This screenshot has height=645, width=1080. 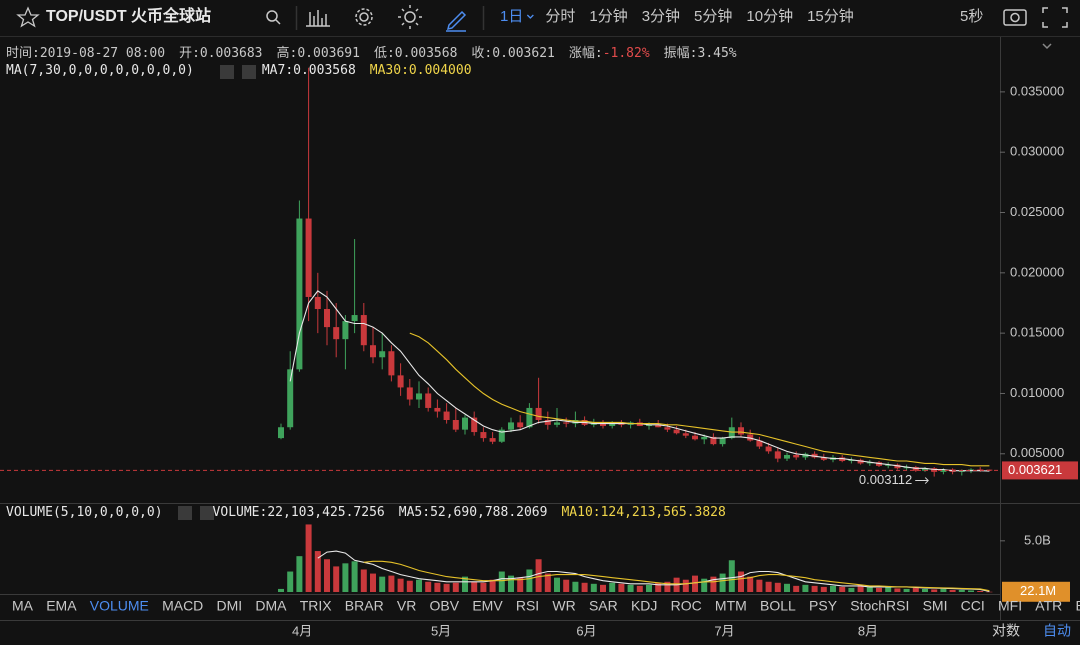 What do you see at coordinates (299, 512) in the screenshot?
I see `volume-item: VOLUME:22,103,425.7256` at bounding box center [299, 512].